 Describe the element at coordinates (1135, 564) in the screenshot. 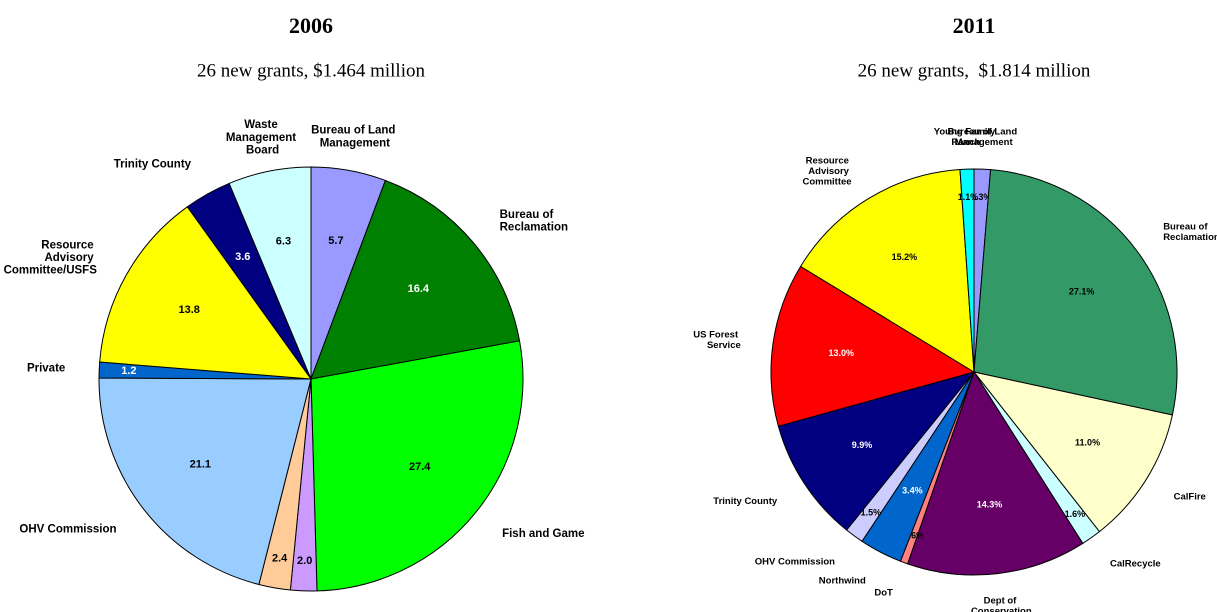

I see `category-label: CalRecycle` at that location.